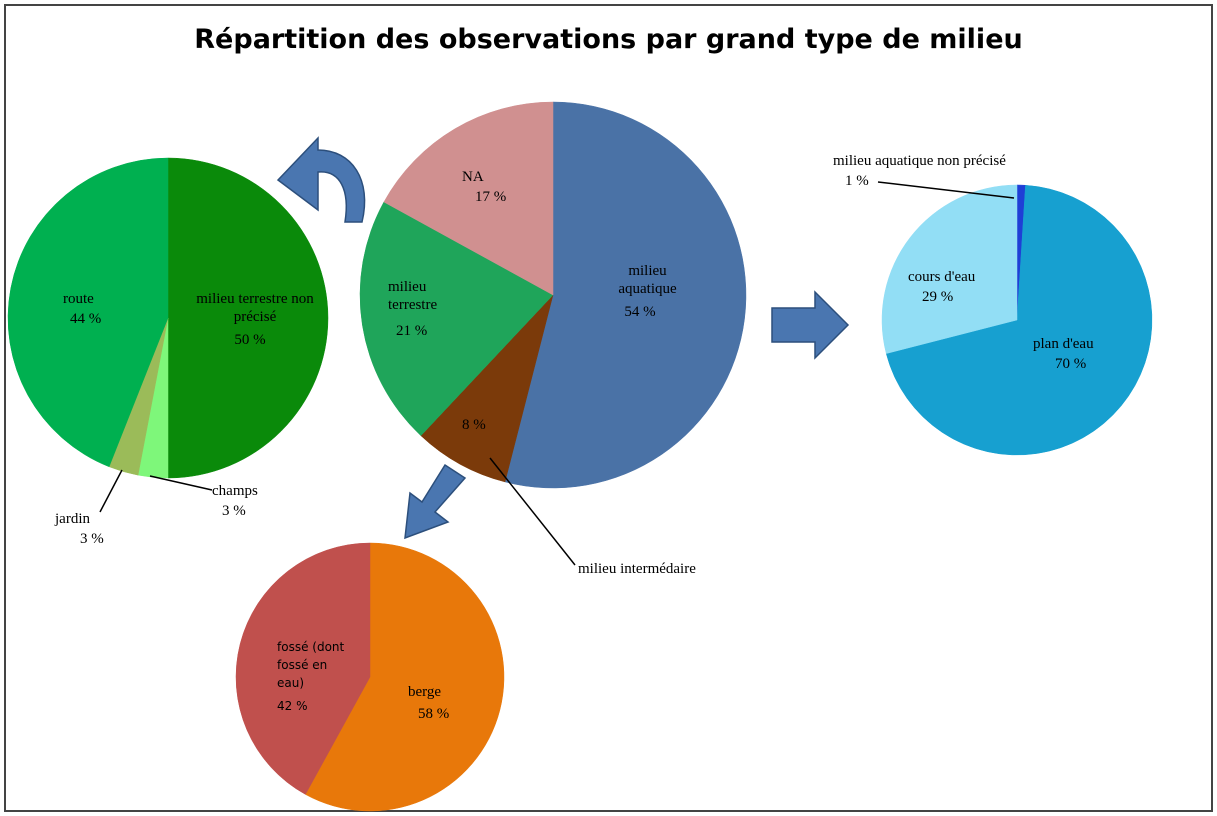 This screenshot has height=816, width=1217. I want to click on slice-value: 8 %, so click(474, 425).